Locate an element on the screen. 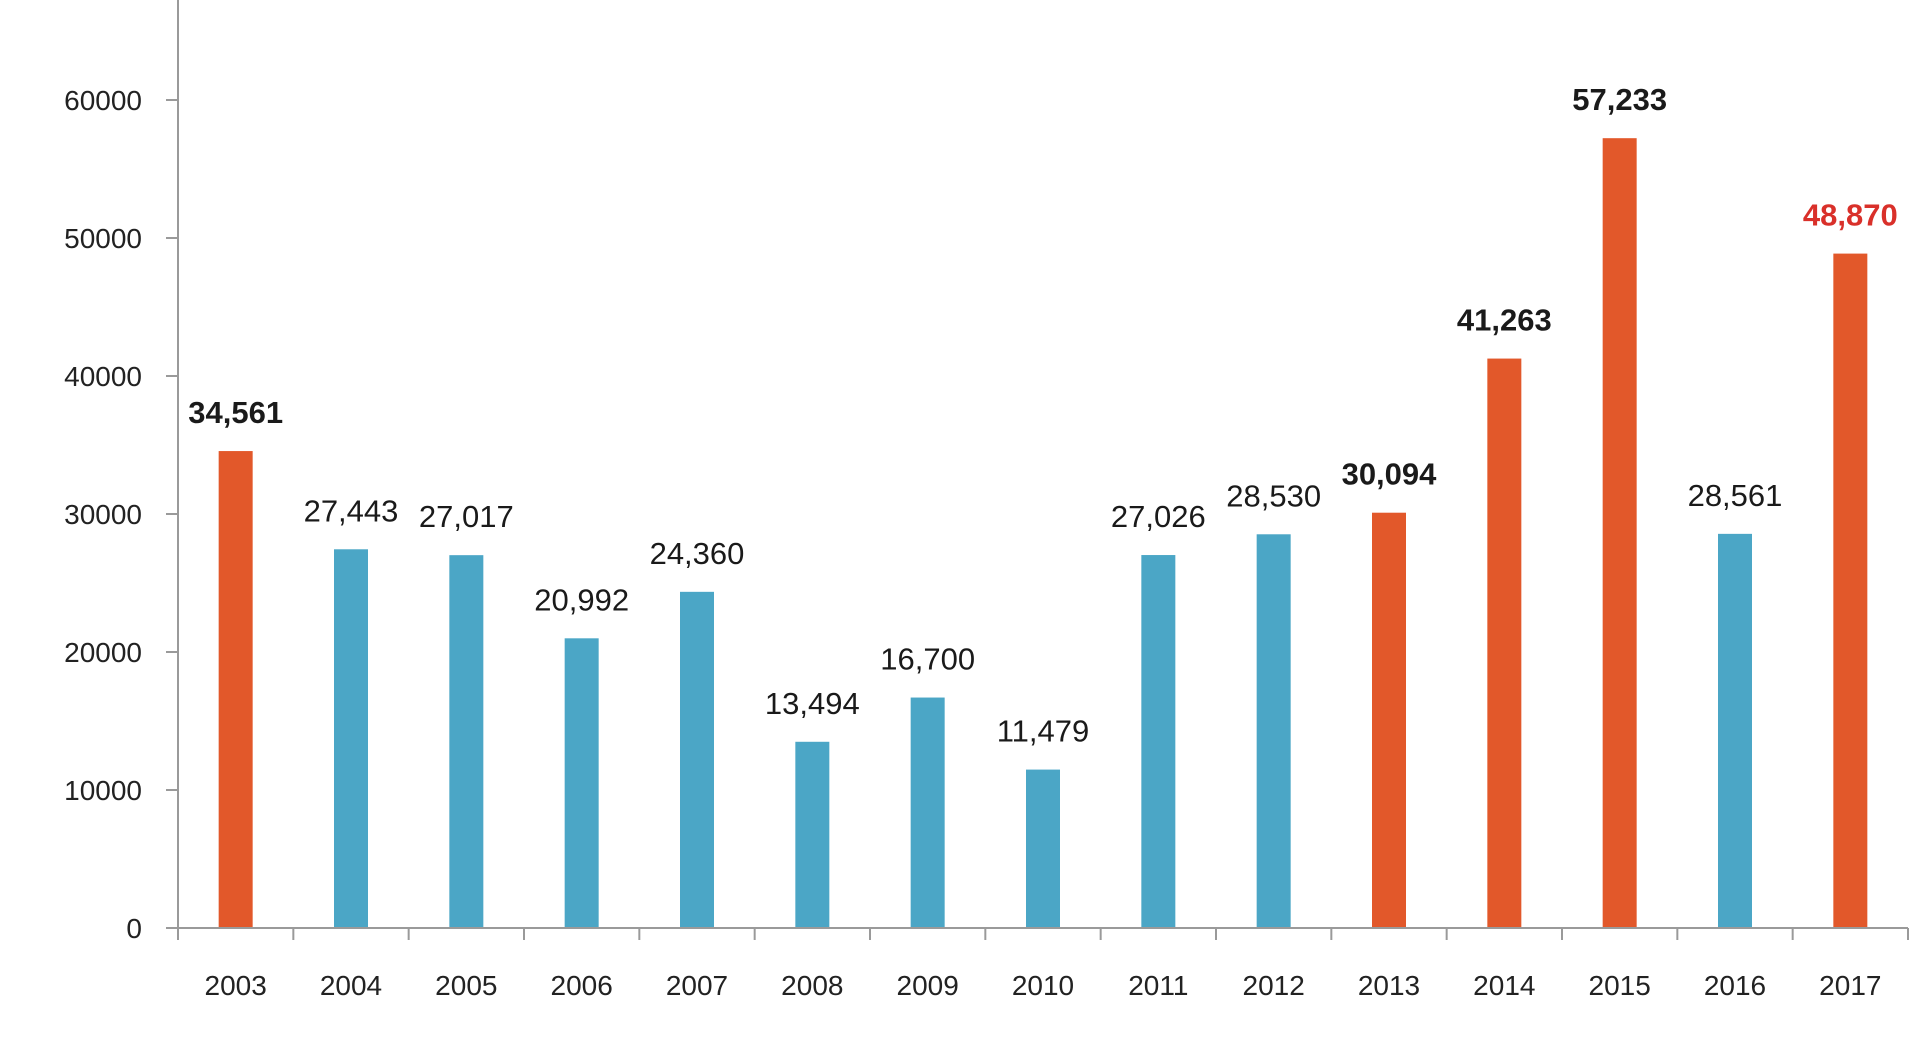  x-tick-label: 2008 is located at coordinates (812, 985).